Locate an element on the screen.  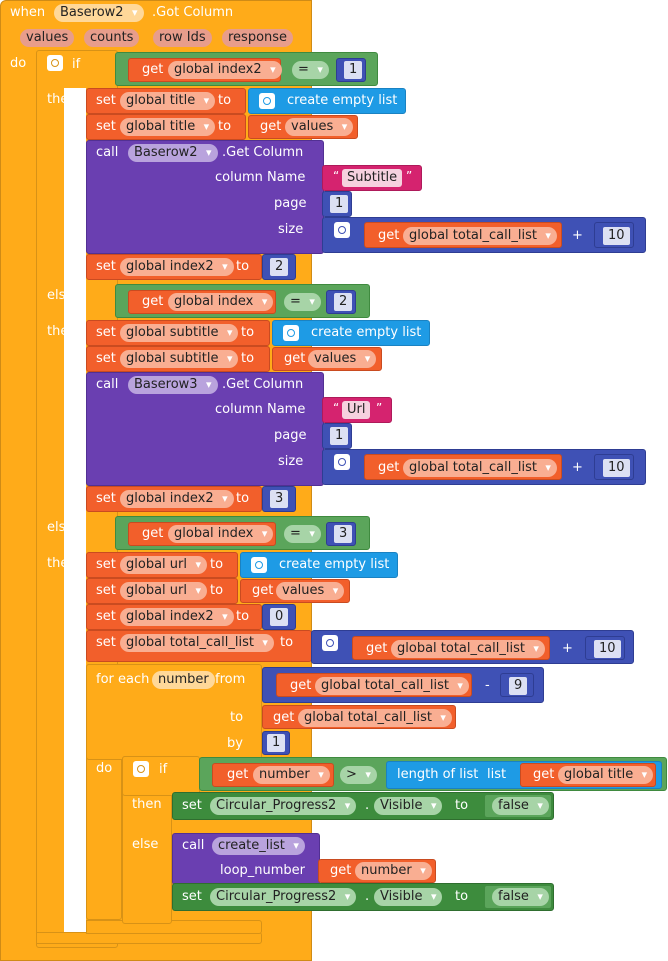
event-name-label: .Got Column is located at coordinates (193, 12).